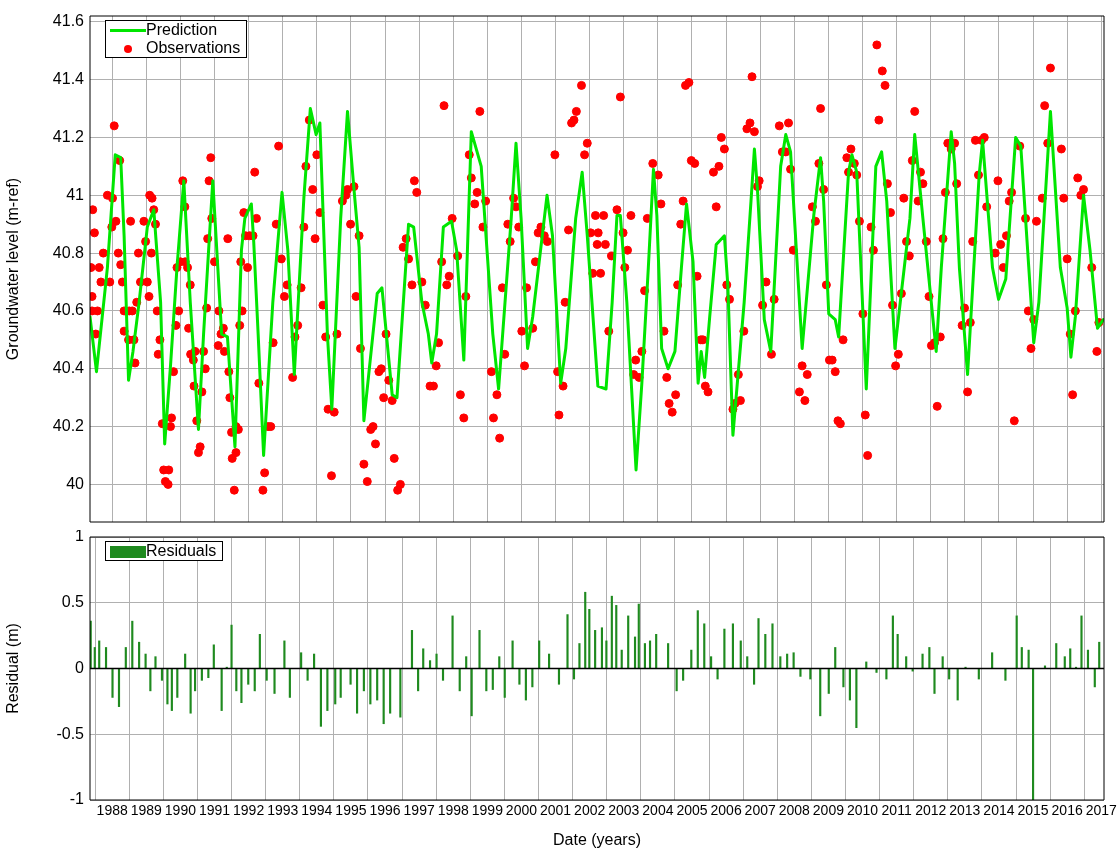 The image size is (1120, 854). What do you see at coordinates (68, 79) in the screenshot?
I see `y-tick-label: 41.4` at bounding box center [68, 79].